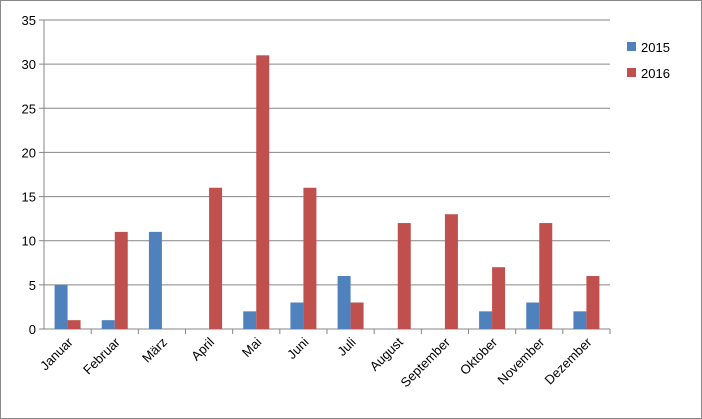 The image size is (702, 419). I want to click on y-tick-label: 20, so click(29, 152).